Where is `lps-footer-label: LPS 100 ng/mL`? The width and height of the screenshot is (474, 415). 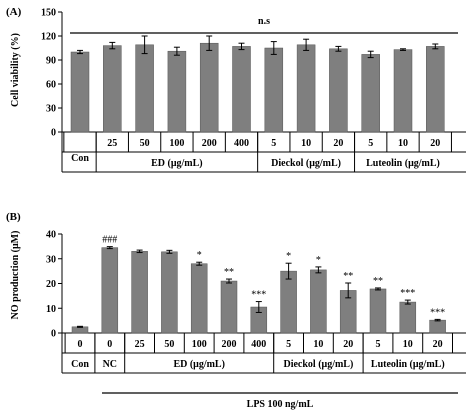
lps-footer-label: LPS 100 ng/mL is located at coordinates (280, 404).